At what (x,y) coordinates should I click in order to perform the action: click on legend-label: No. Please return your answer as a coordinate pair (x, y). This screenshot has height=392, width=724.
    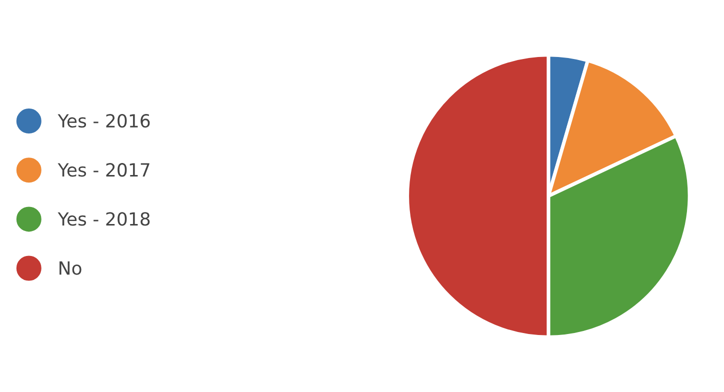
    Looking at the image, I should click on (71, 268).